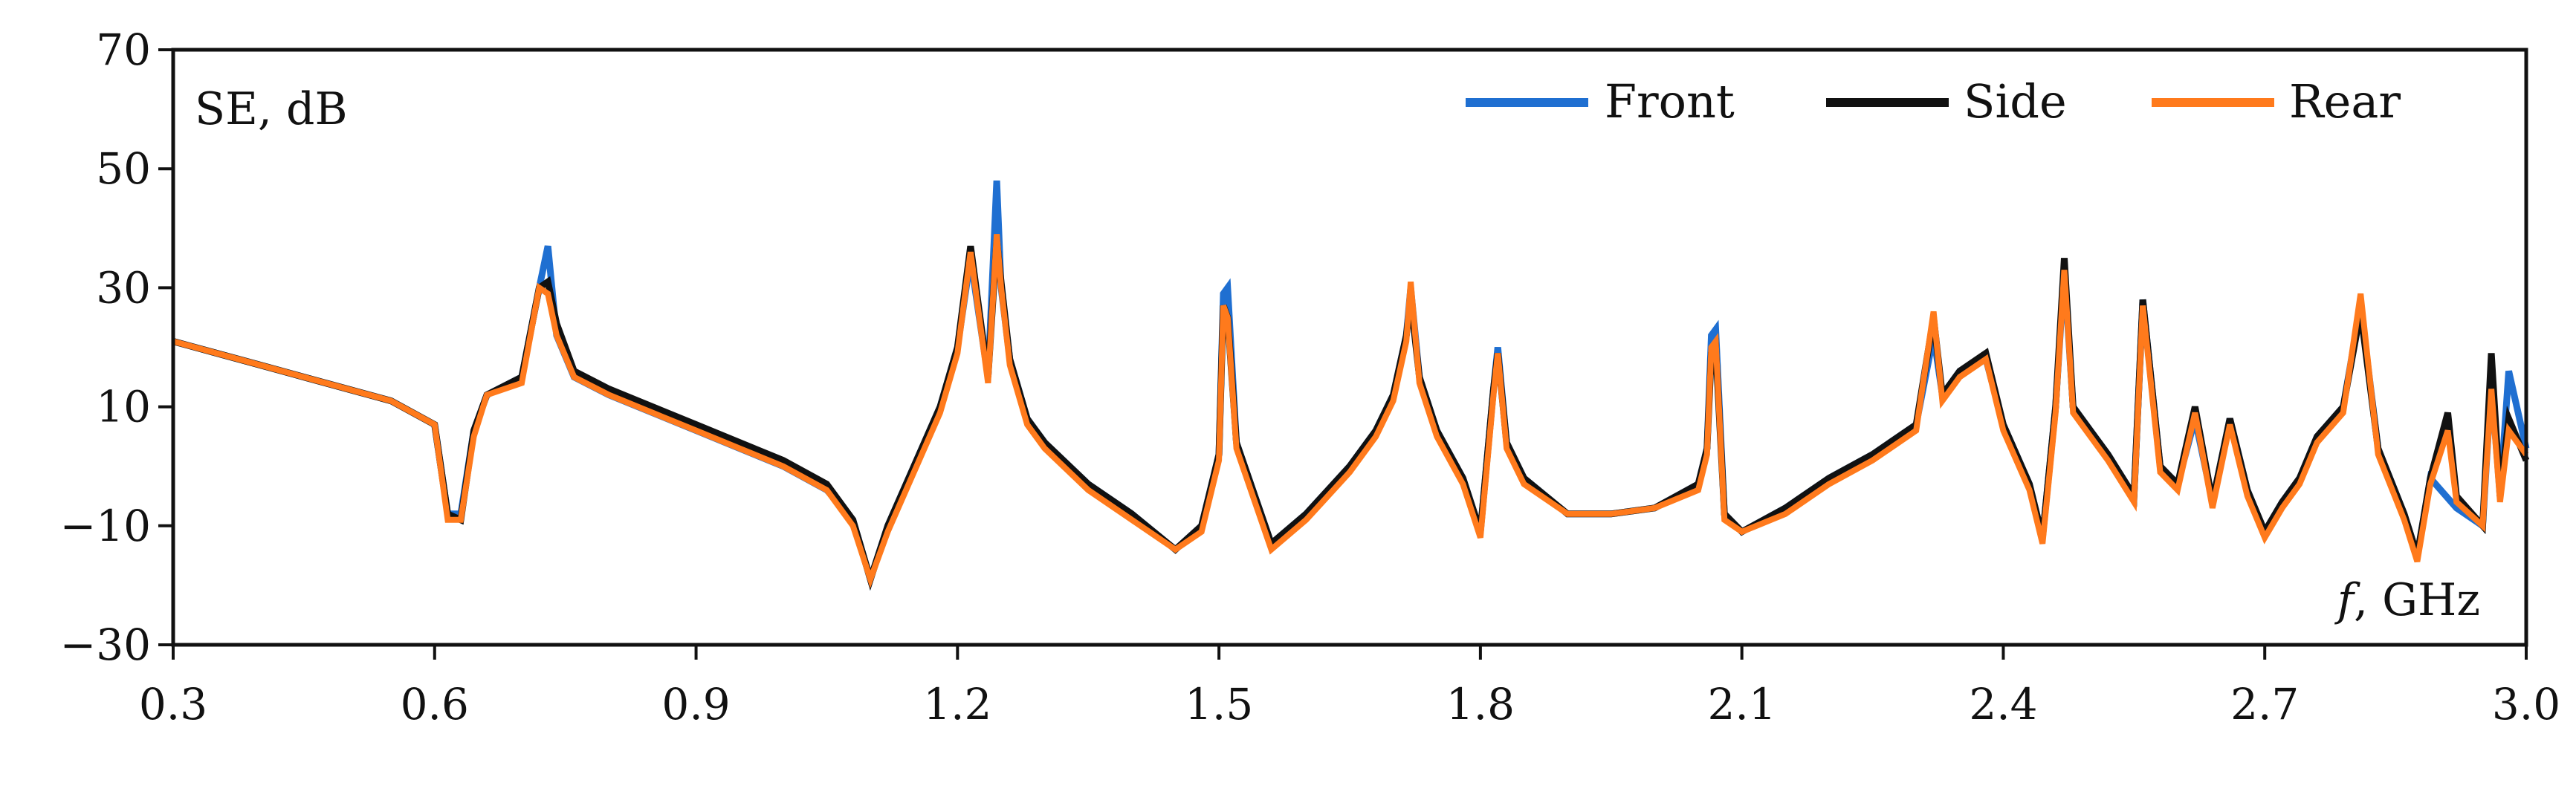 The height and width of the screenshot is (806, 2576). What do you see at coordinates (695, 704) in the screenshot?
I see `x-tick-label: 0.9` at bounding box center [695, 704].